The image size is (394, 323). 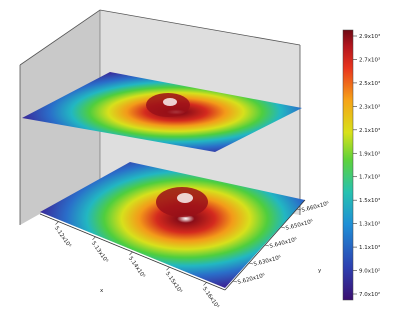 What do you see at coordinates (369, 294) in the screenshot?
I see `colorbar-tick-label: 7.0x10²` at bounding box center [369, 294].